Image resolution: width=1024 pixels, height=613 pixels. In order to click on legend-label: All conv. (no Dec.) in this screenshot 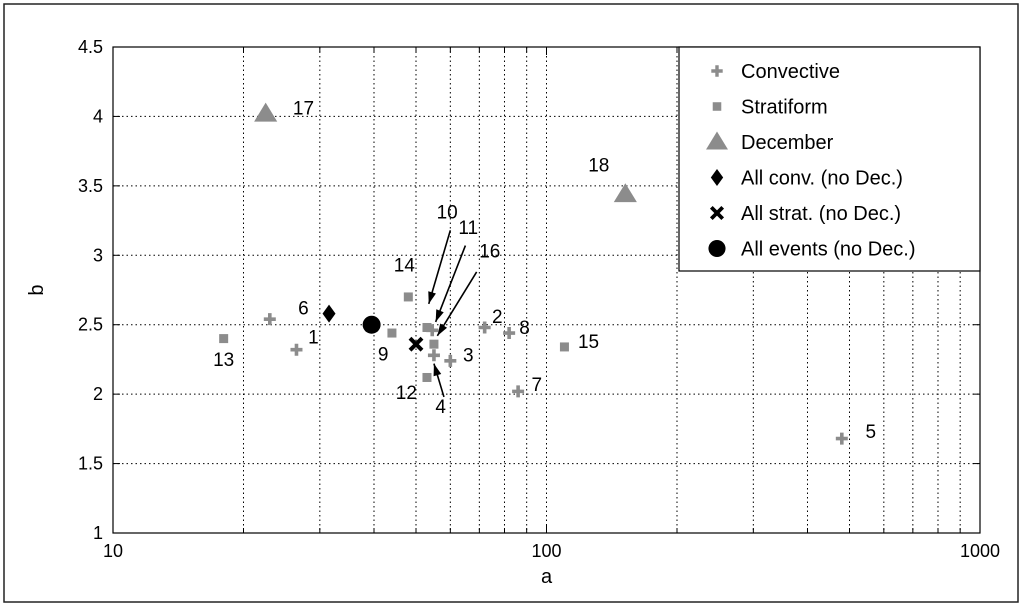, I will do `click(822, 179)`.